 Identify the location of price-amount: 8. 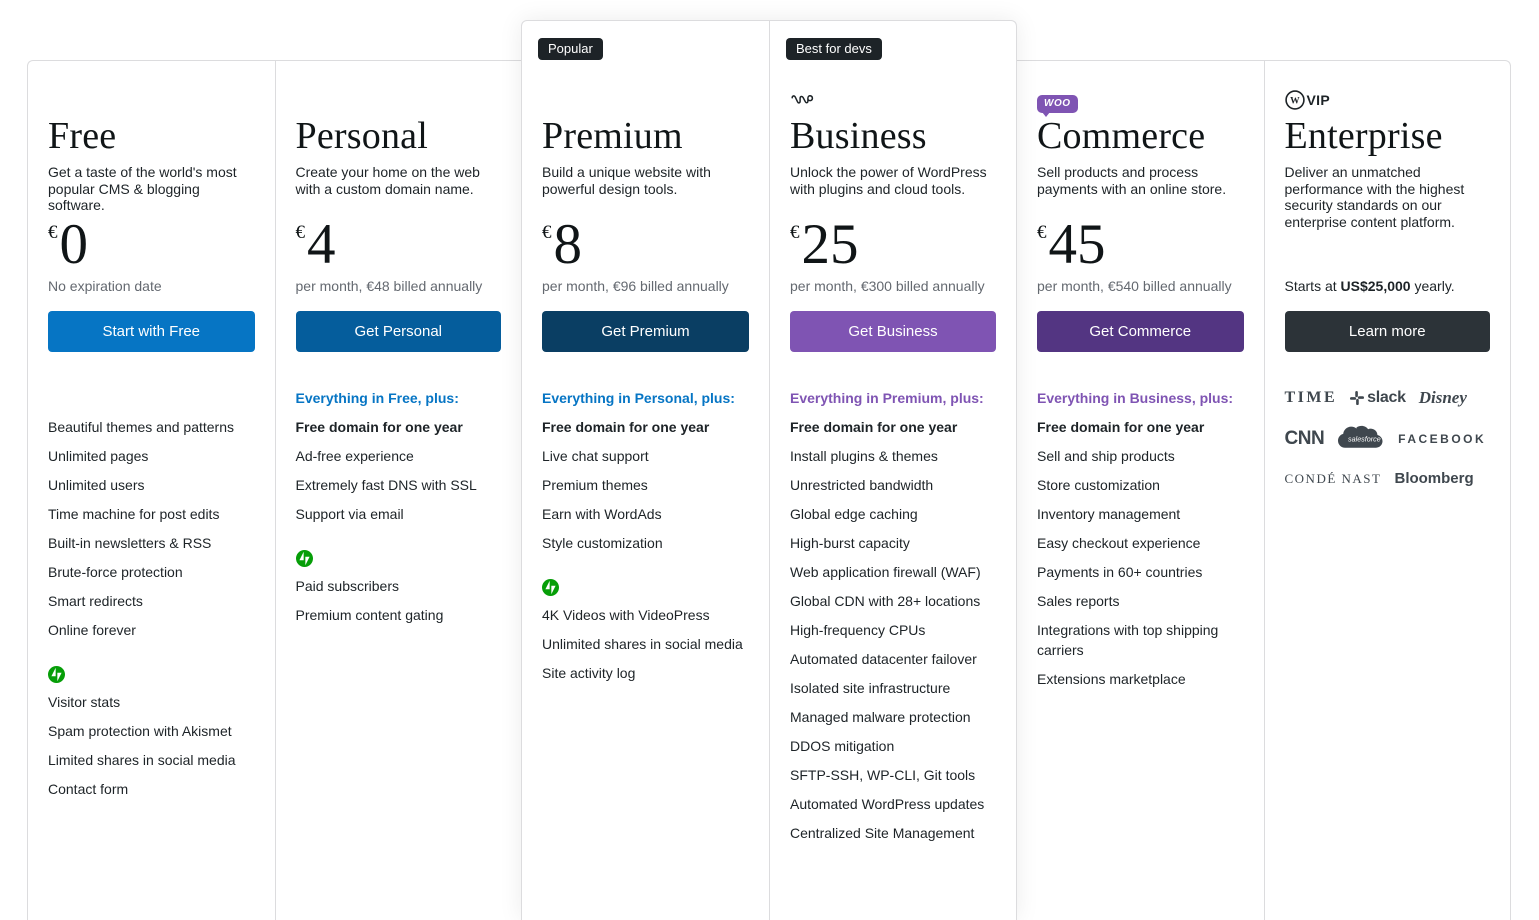
(568, 244).